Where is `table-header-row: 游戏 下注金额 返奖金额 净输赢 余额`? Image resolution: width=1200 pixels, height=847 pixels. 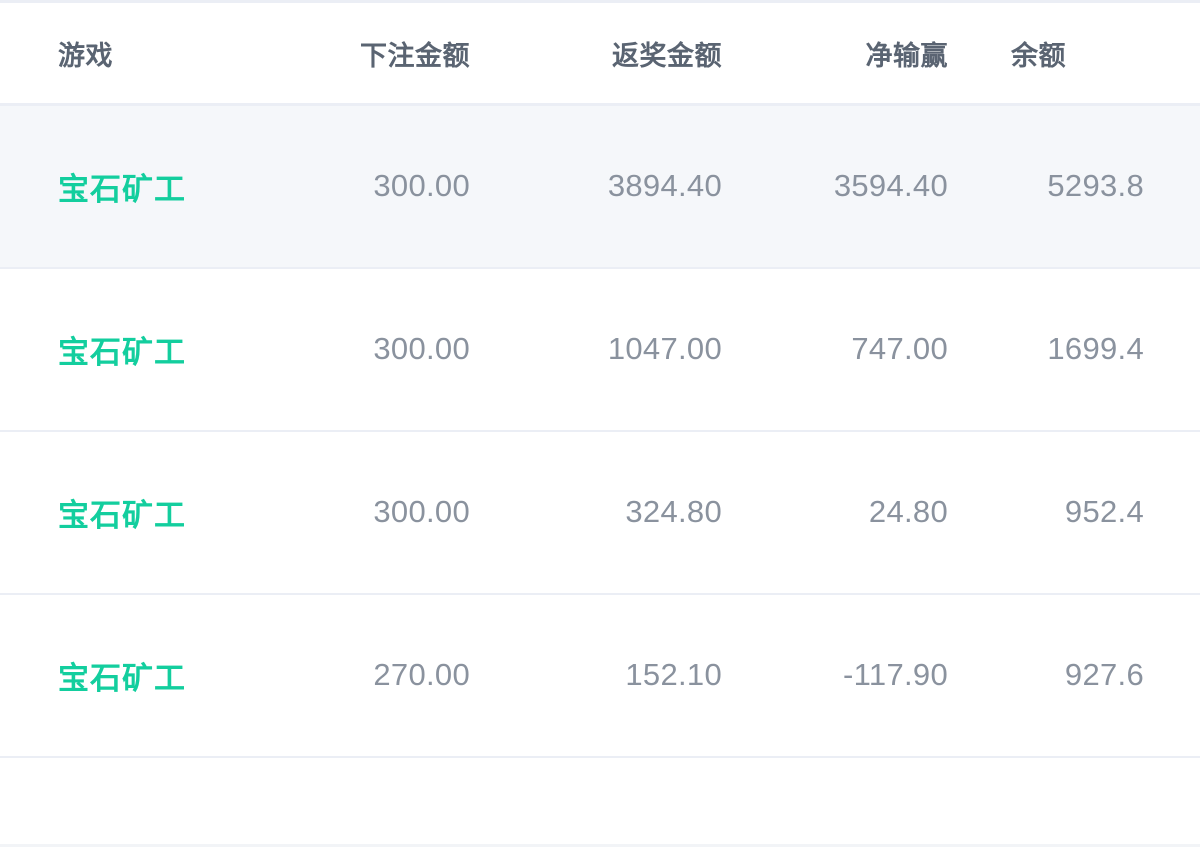
table-header-row: 游戏 下注金额 返奖金额 净输赢 余额 is located at coordinates (600, 53).